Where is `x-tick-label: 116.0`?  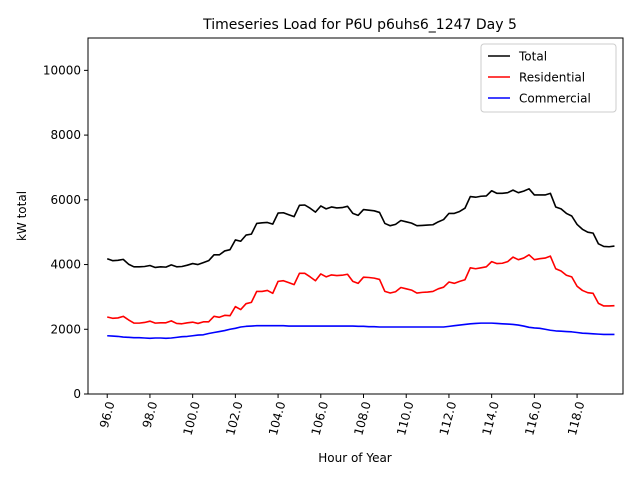
x-tick-label: 116.0 is located at coordinates (533, 418).